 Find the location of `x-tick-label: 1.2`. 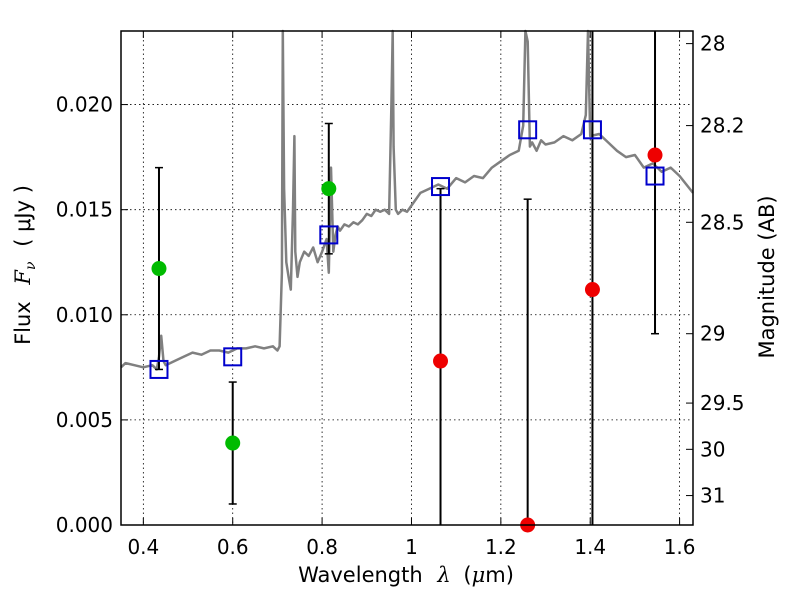

x-tick-label: 1.2 is located at coordinates (501, 547).